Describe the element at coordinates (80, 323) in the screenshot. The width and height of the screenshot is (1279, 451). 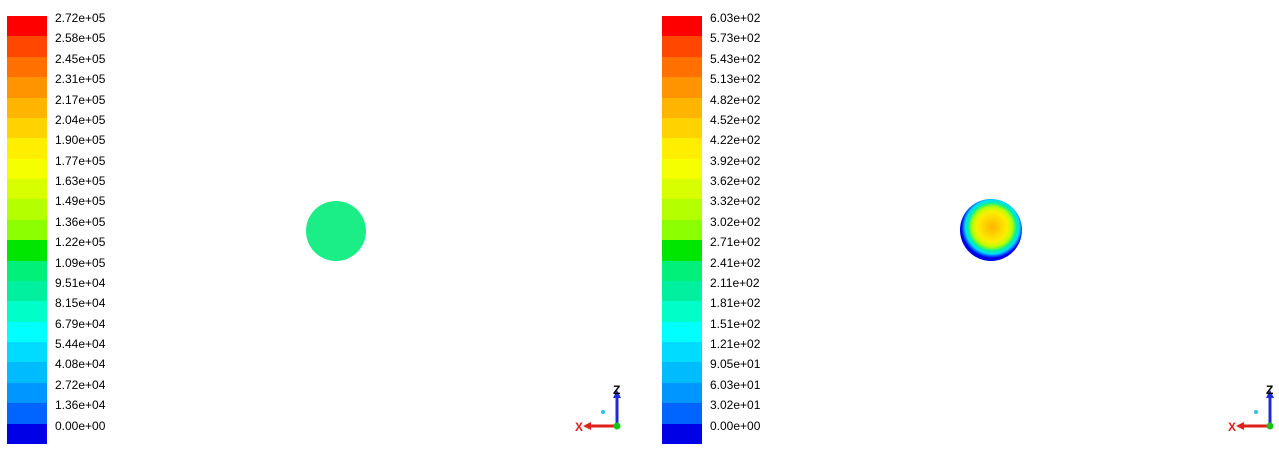
I see `colorbar-tick-label: 6.79e+04` at that location.